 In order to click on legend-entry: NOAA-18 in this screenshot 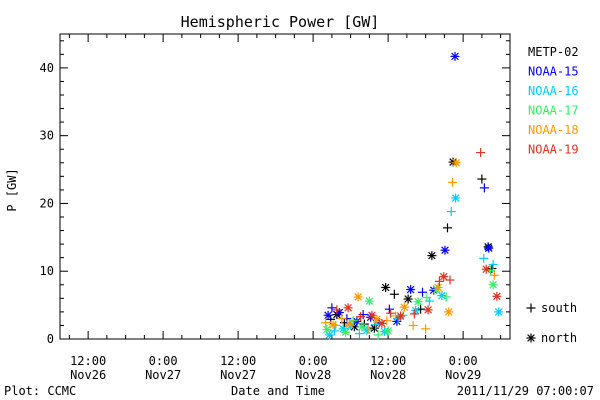, I will do `click(553, 130)`.